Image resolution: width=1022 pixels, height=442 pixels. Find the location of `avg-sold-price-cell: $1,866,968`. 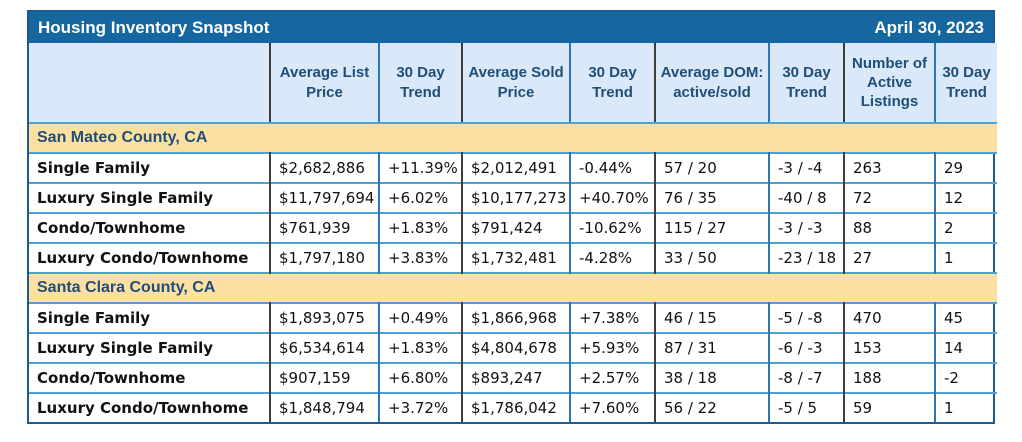

avg-sold-price-cell: $1,866,968 is located at coordinates (515, 318).